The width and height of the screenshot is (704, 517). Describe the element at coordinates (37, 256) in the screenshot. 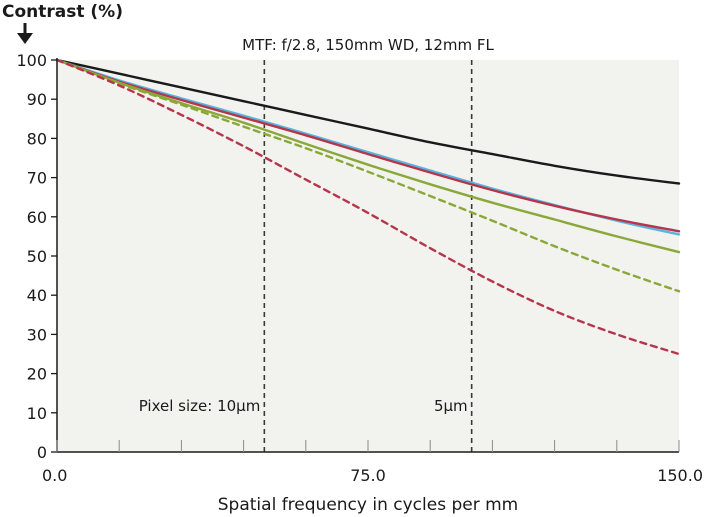

I see `y-tick-label-5: 50` at that location.